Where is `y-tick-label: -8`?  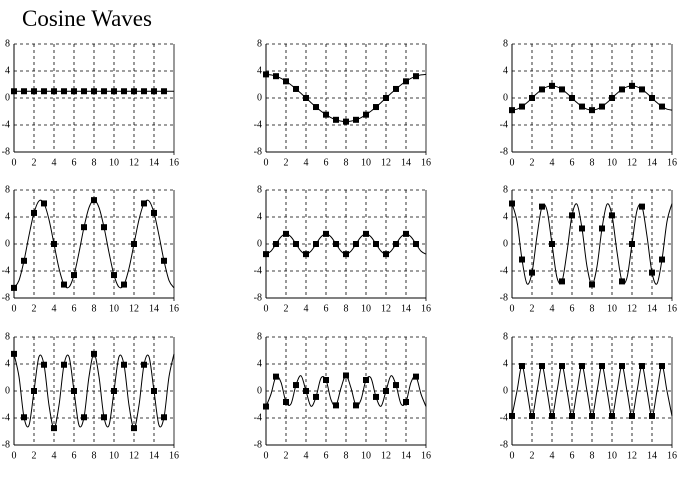 y-tick-label: -8 is located at coordinates (258, 297).